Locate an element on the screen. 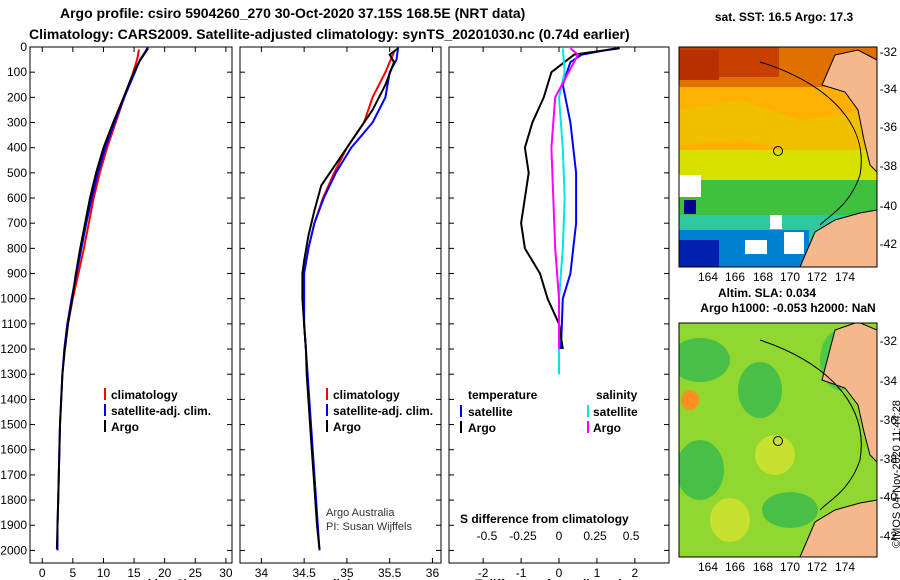 This screenshot has height=580, width=900. temp-xtick-label: 10 is located at coordinates (104, 573).